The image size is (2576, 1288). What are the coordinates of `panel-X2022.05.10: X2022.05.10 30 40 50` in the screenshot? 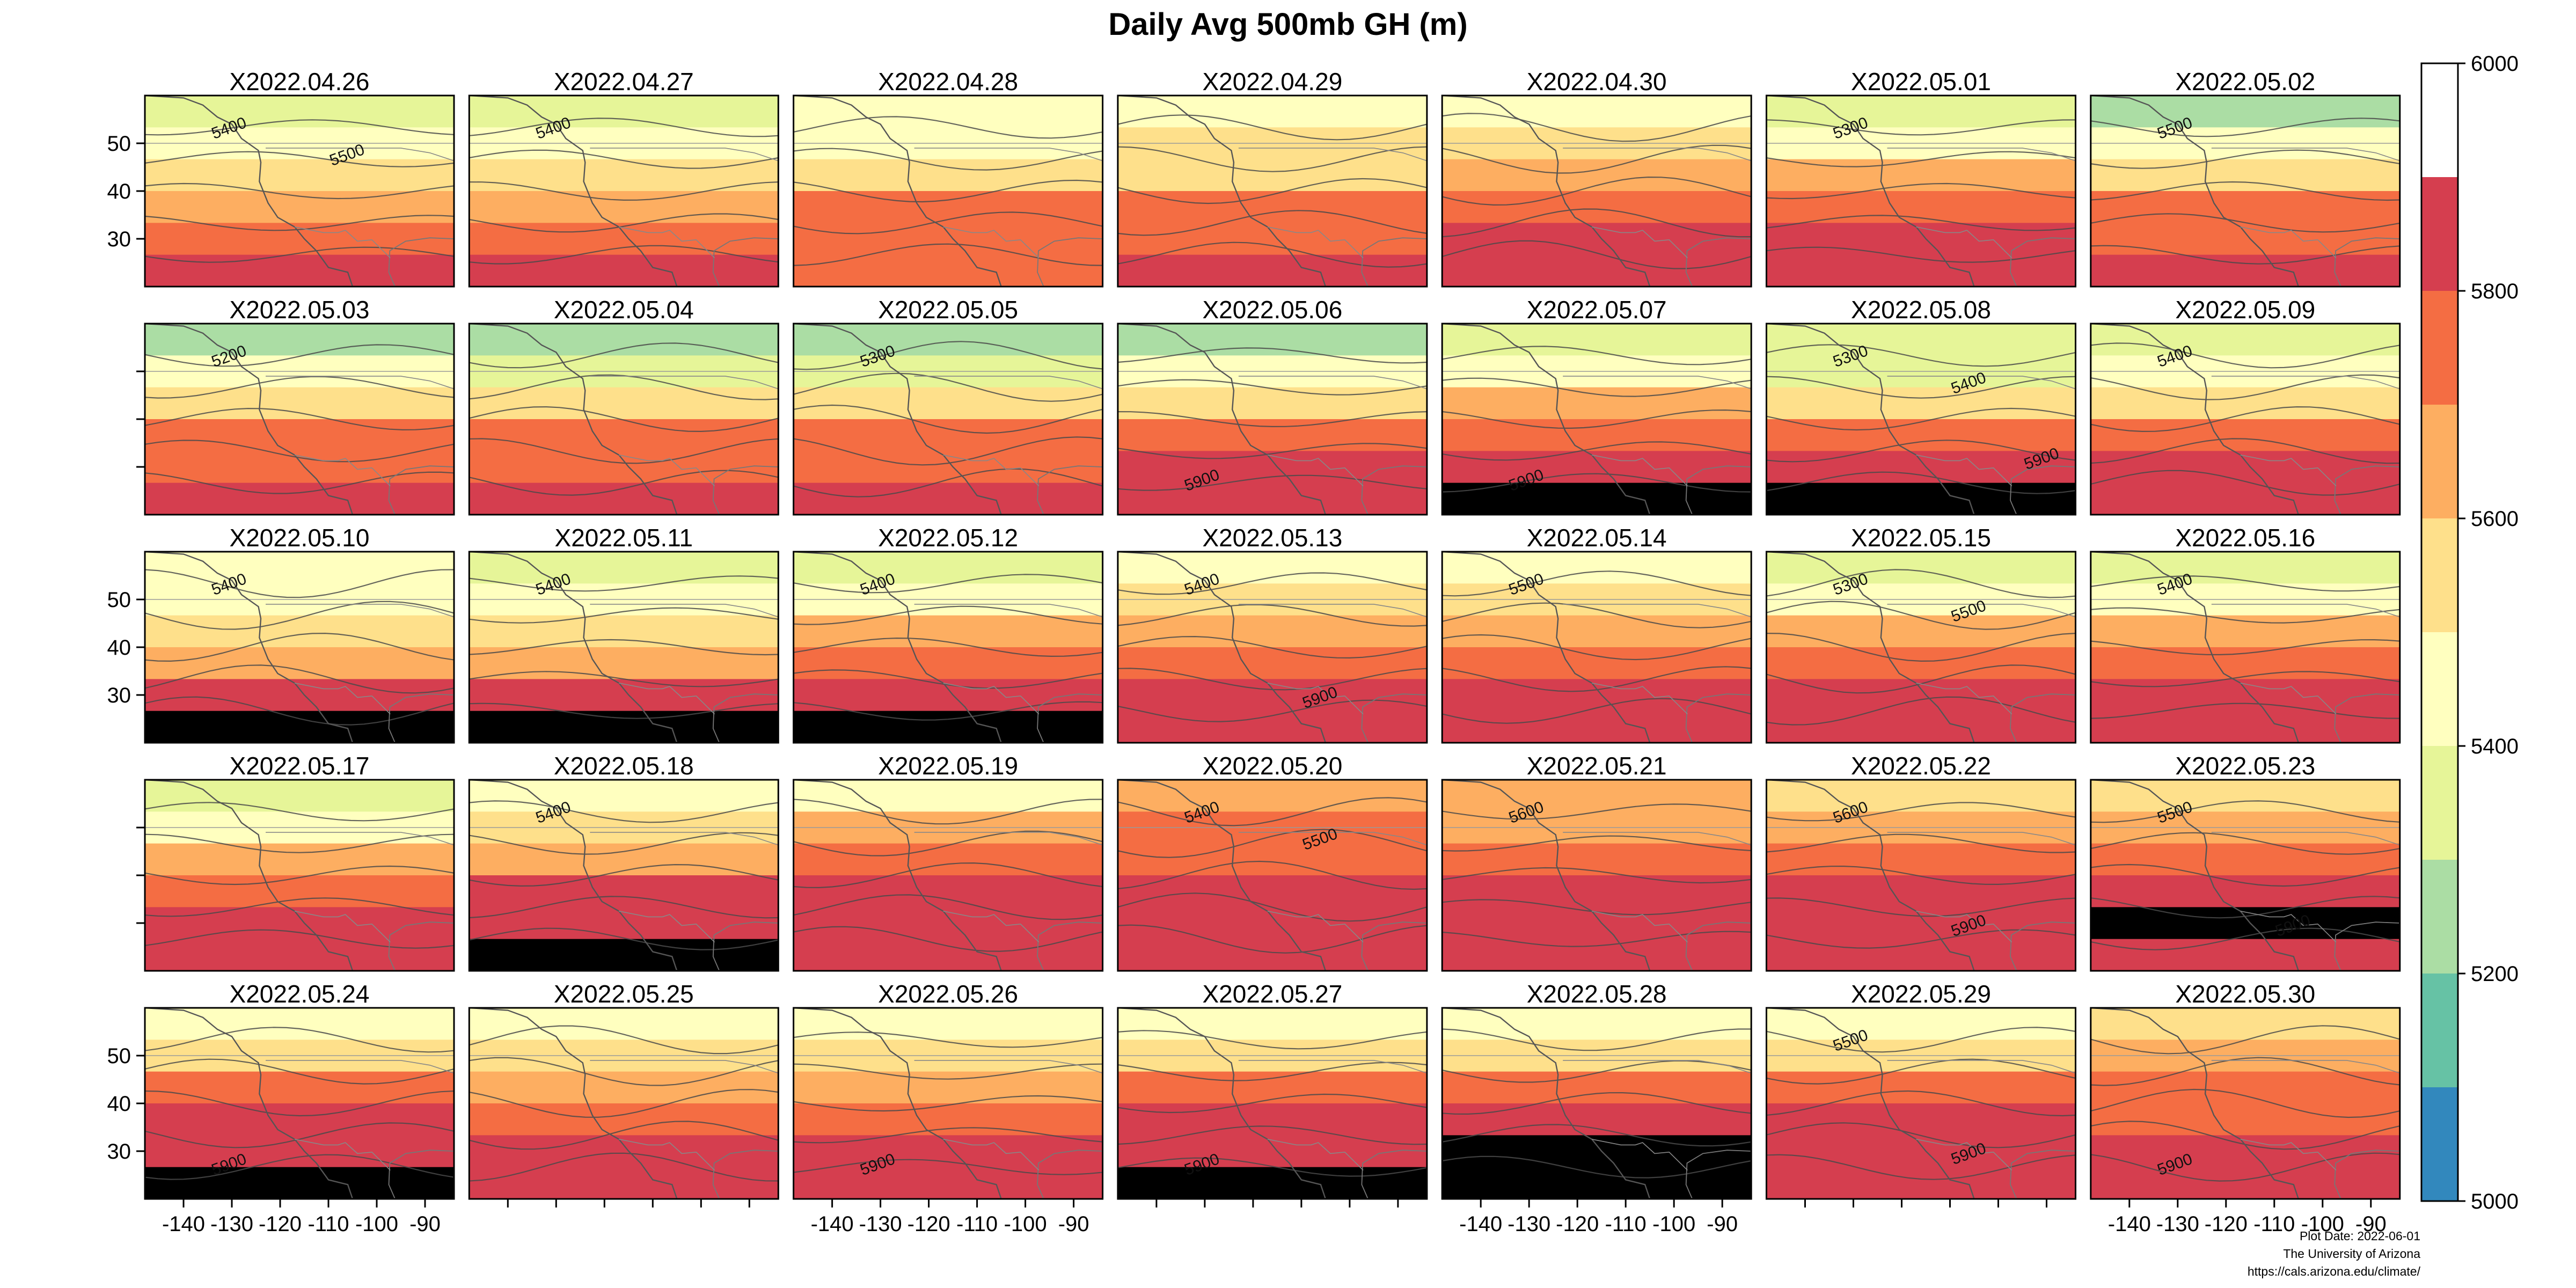 It's located at (281, 634).